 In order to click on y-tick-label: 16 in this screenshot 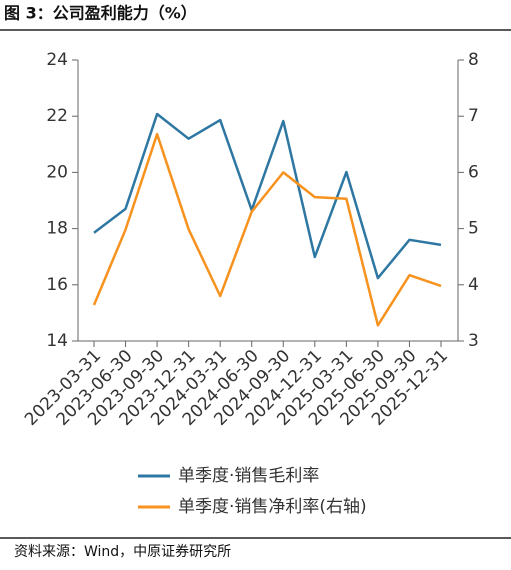, I will do `click(57, 285)`.